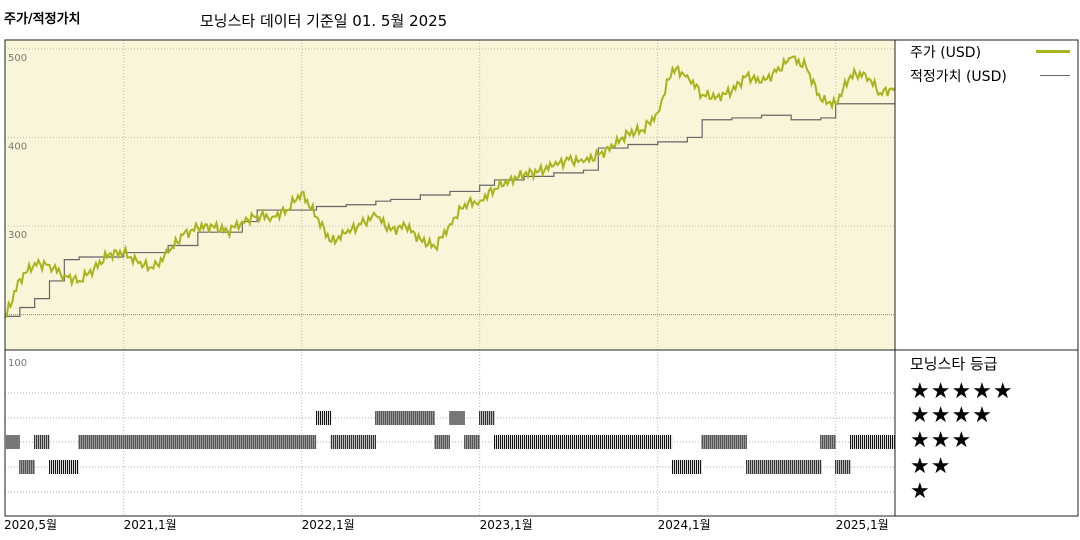 The width and height of the screenshot is (1080, 540). I want to click on rating-row-5-stars: ★★★★★, so click(962, 391).